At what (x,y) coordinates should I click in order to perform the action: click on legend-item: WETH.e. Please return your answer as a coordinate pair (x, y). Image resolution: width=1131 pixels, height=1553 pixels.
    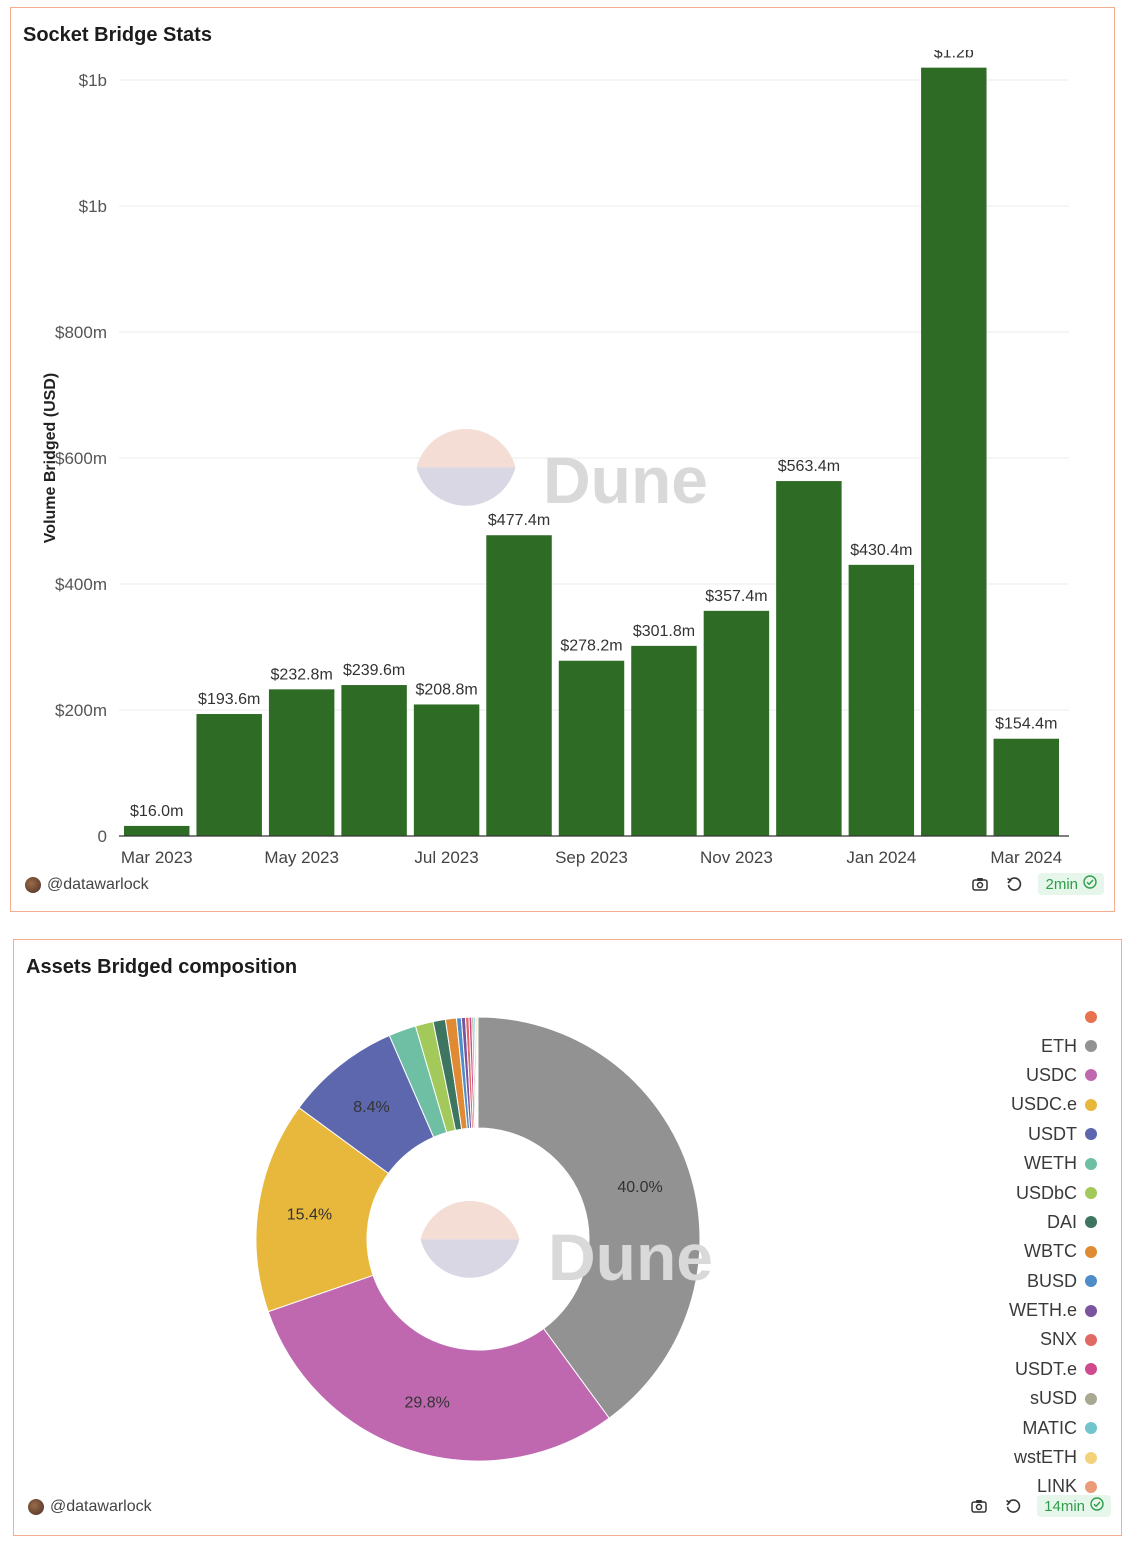
    Looking at the image, I should click on (1053, 1310).